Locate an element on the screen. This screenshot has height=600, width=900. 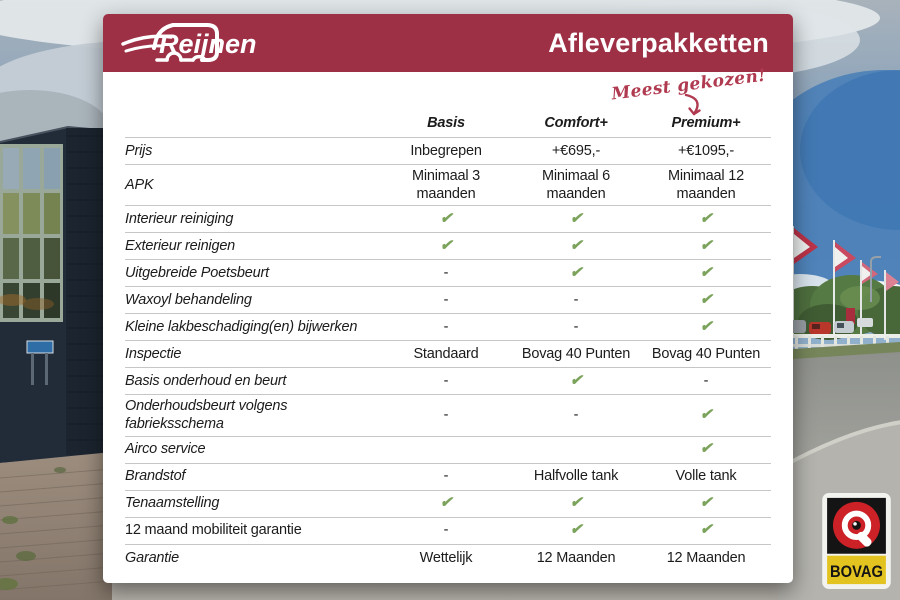
table-cell: Standaard is located at coordinates (446, 354).